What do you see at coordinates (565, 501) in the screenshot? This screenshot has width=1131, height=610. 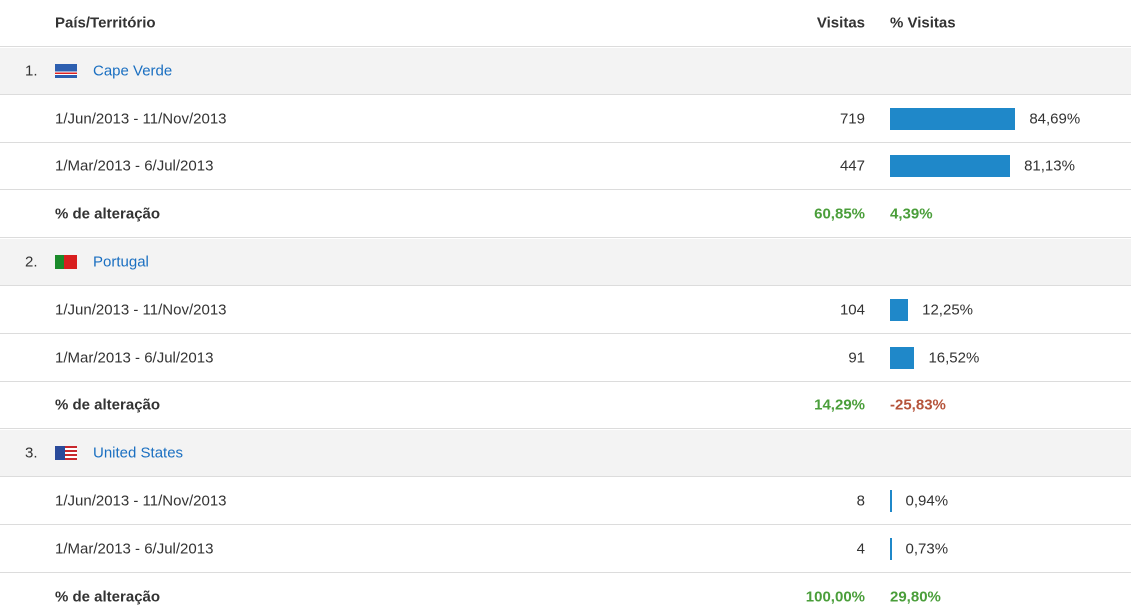 I see `period-row: 1/Jun/2013 - 11/Nov/2013 8 0,94%` at bounding box center [565, 501].